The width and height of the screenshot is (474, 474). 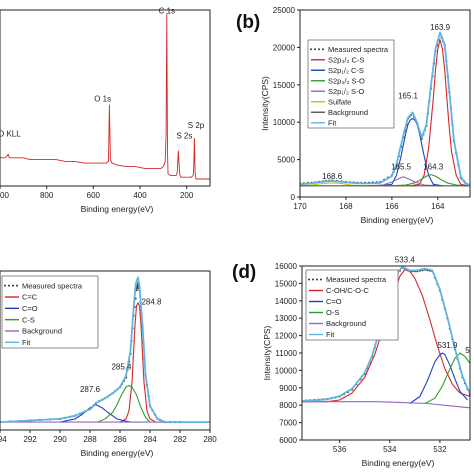 I want to click on x-tick-label: 170, so click(x=300, y=206).